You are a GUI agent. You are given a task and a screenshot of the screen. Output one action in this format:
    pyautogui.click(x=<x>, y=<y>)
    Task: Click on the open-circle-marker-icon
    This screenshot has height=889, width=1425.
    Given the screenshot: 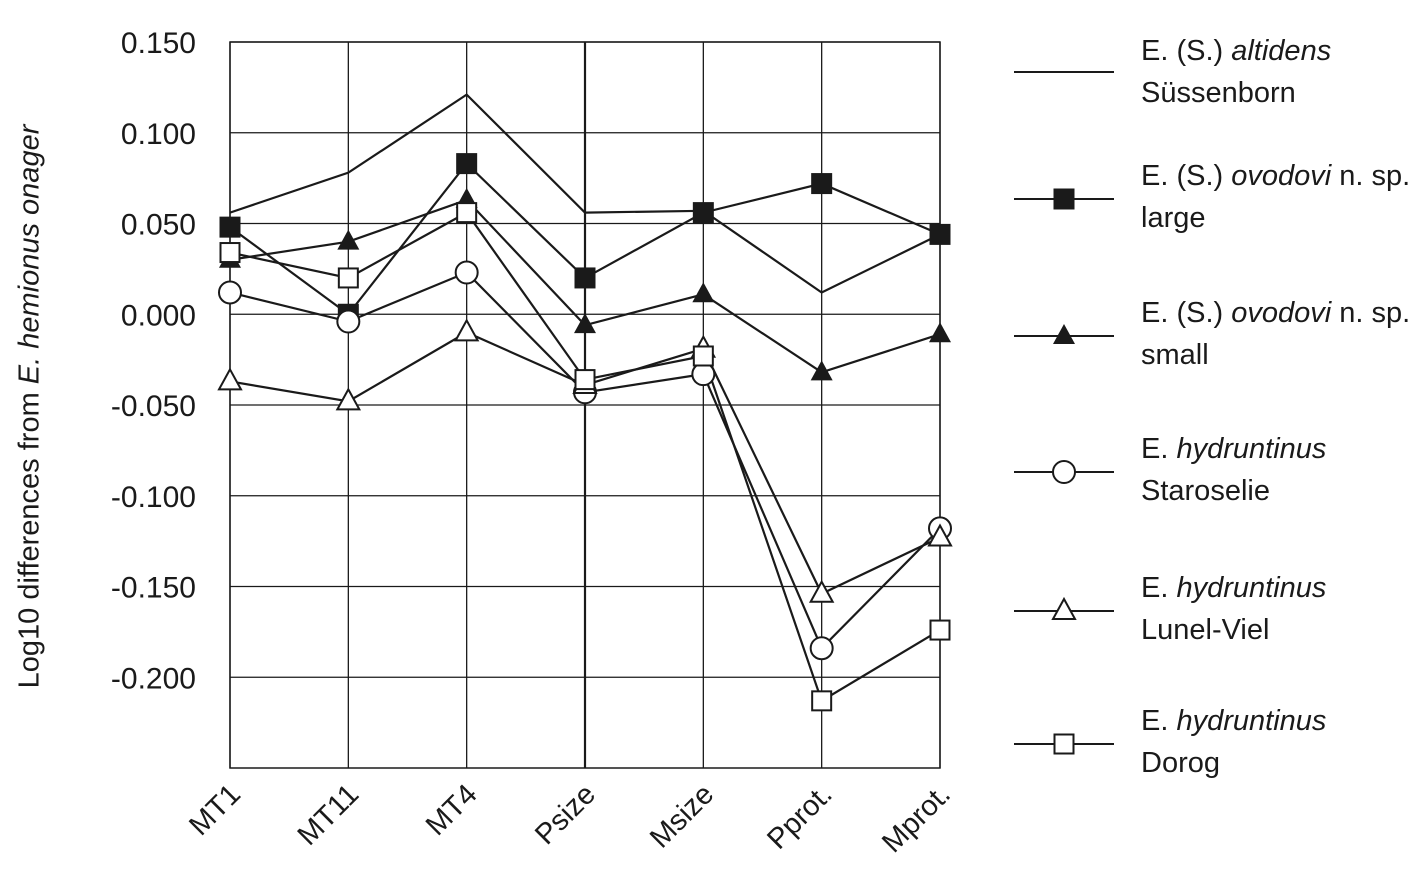 What is the action you would take?
    pyautogui.click(x=1064, y=472)
    